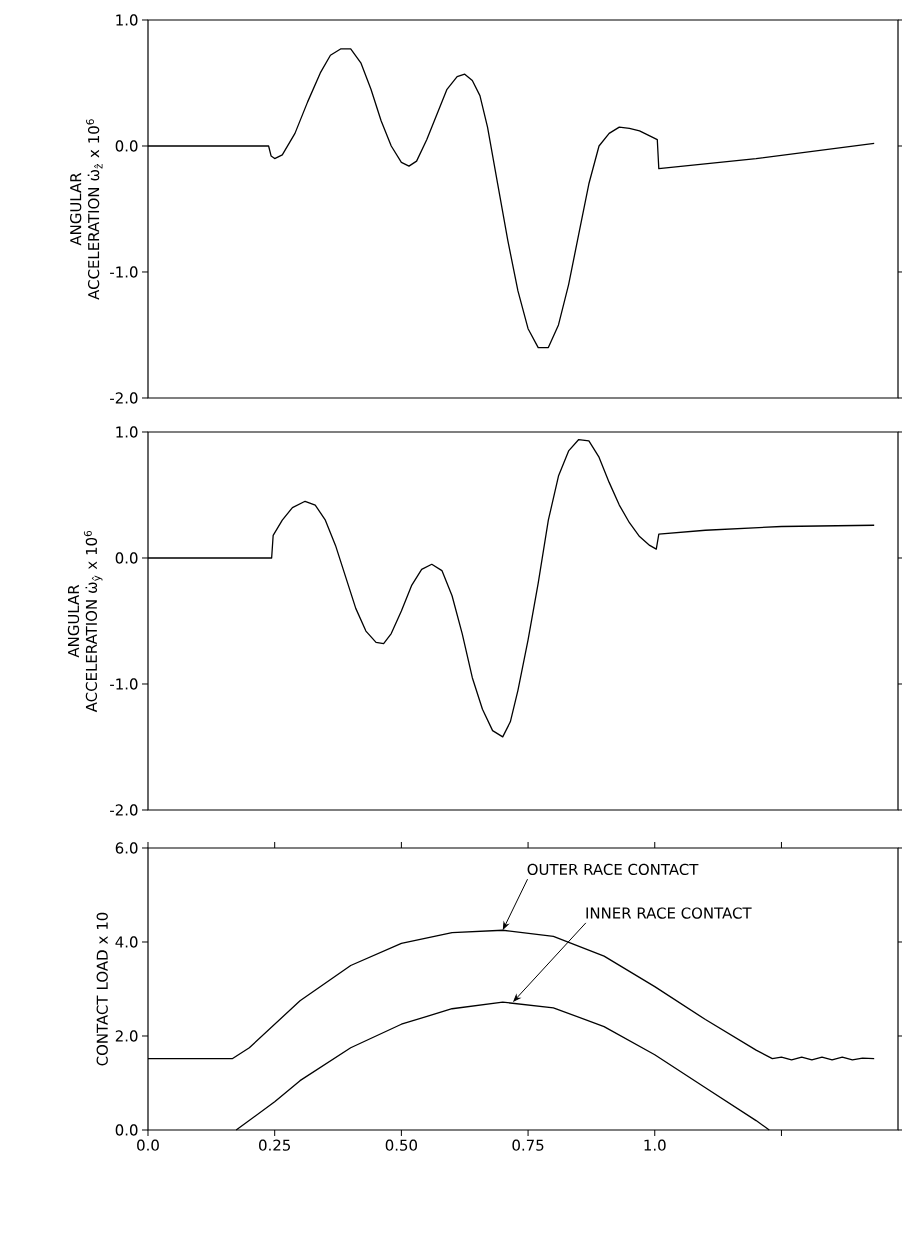 This screenshot has width=902, height=1258. What do you see at coordinates (126, 1036) in the screenshot?
I see `y-tick-label: 2.0` at bounding box center [126, 1036].